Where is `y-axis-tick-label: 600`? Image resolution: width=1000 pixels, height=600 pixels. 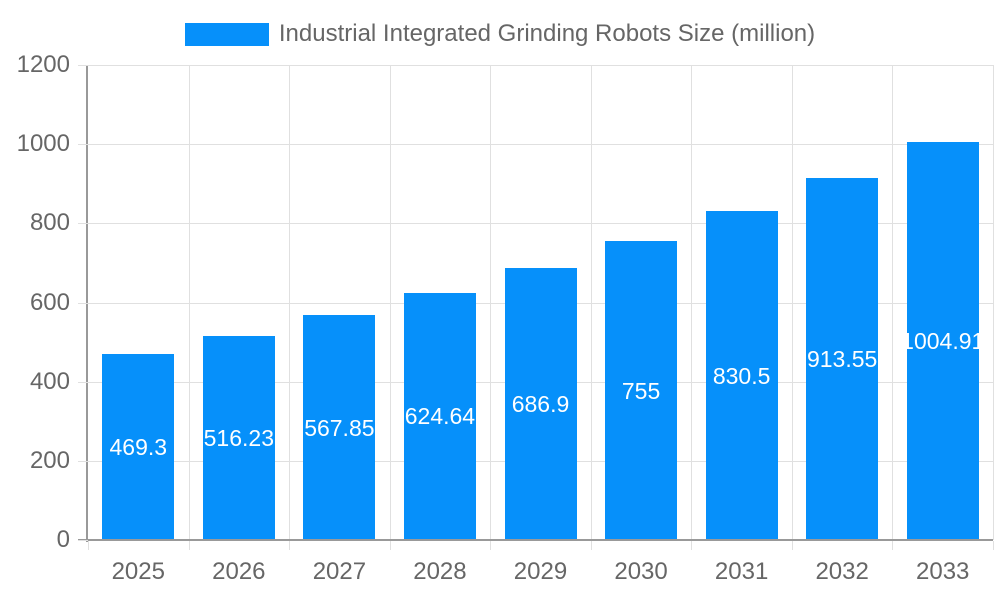
y-axis-tick-label: 600 is located at coordinates (49, 302).